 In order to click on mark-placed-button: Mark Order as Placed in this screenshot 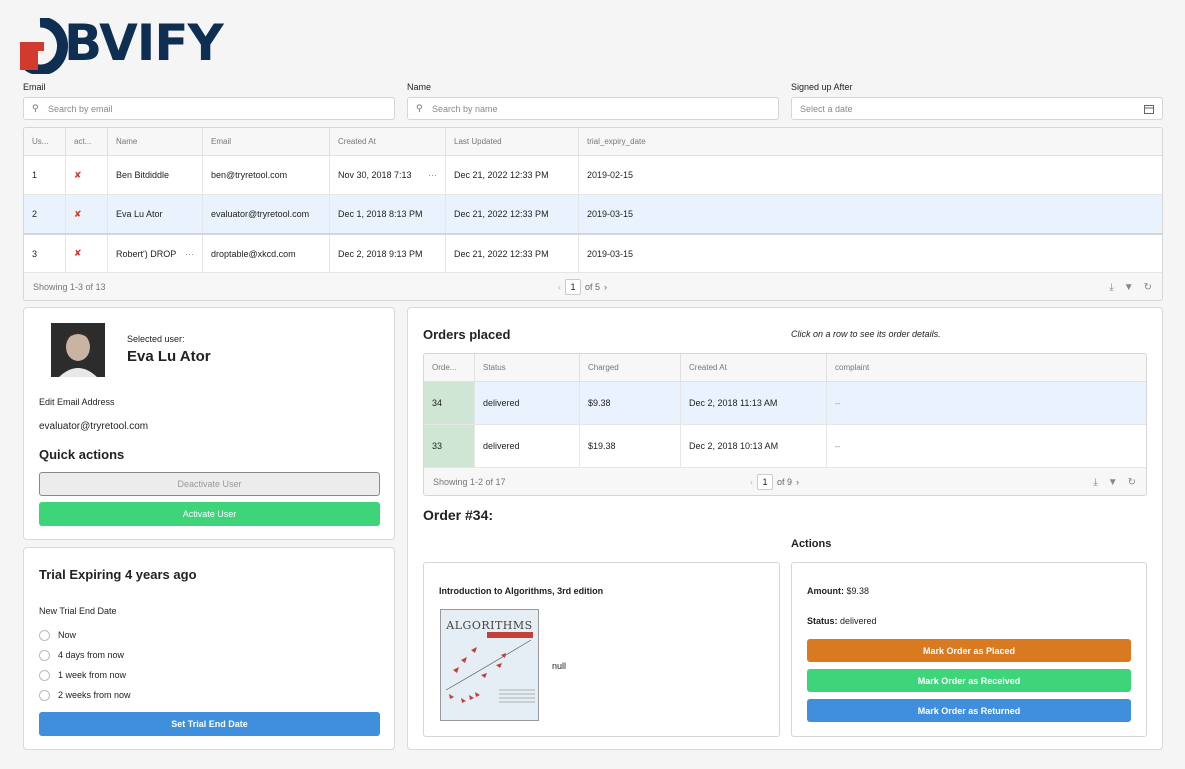, I will do `click(969, 650)`.